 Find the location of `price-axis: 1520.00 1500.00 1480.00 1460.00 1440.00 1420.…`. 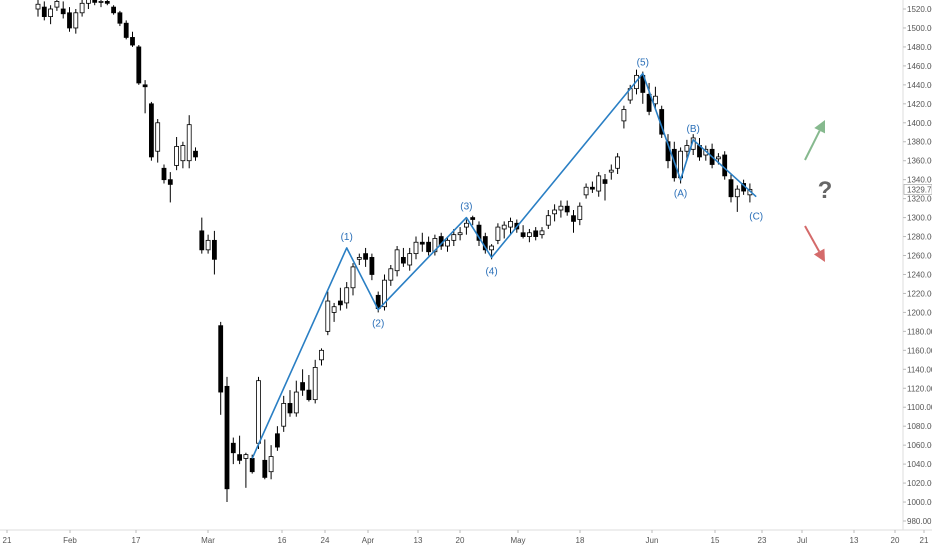

price-axis: 1520.00 1500.00 1480.00 1460.00 1440.00 1420.… is located at coordinates (917, 265).